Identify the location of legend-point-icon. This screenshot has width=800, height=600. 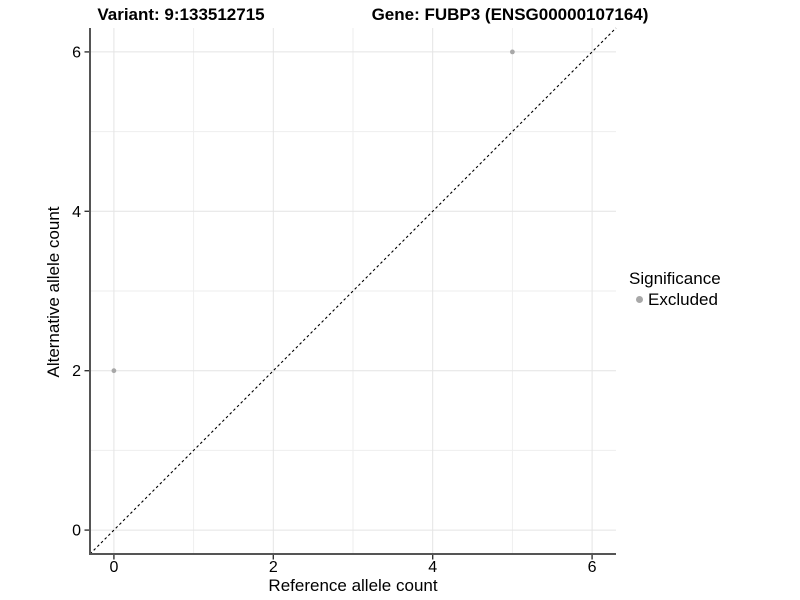
(639, 299).